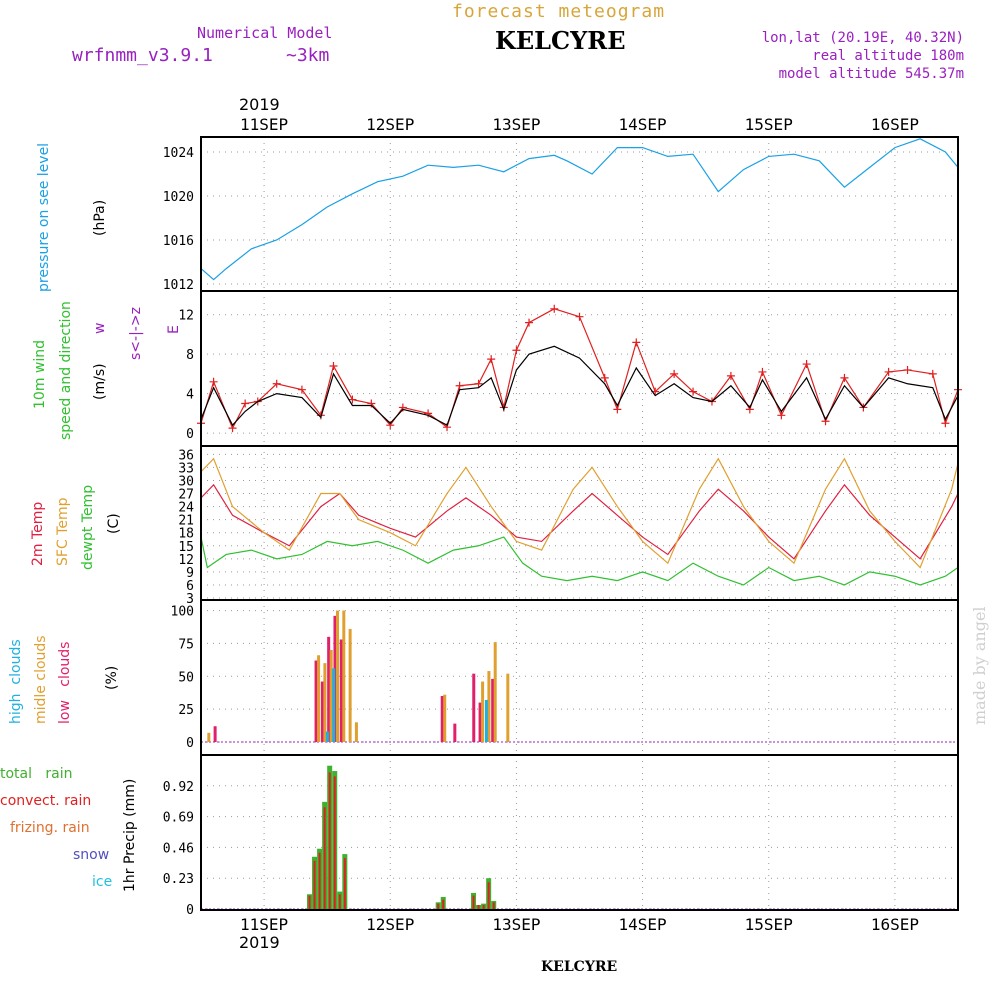 The image size is (1000, 1000). What do you see at coordinates (178, 879) in the screenshot?
I see `y-tick-label: 0.23` at bounding box center [178, 879].